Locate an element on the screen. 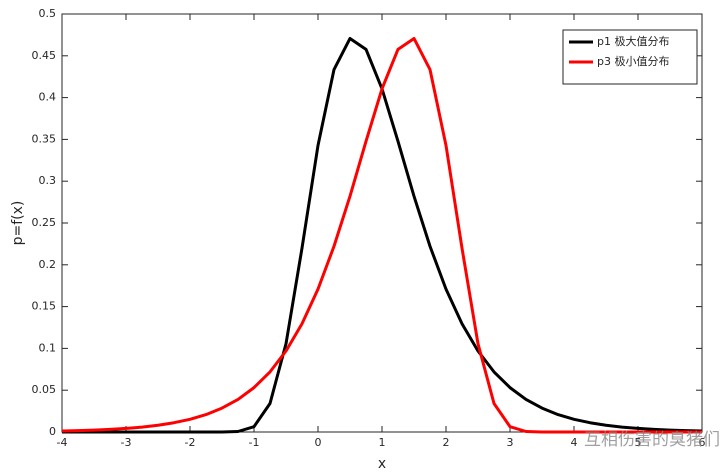  x-tick-label: 2 is located at coordinates (446, 442).